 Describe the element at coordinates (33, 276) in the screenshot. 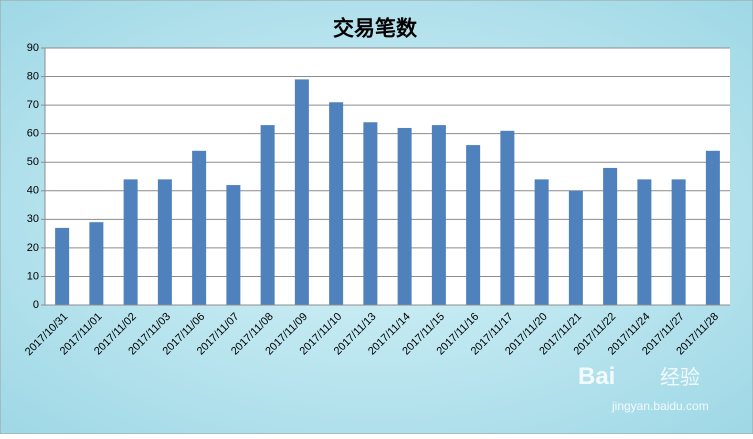

I see `y-tick-label: 10` at that location.